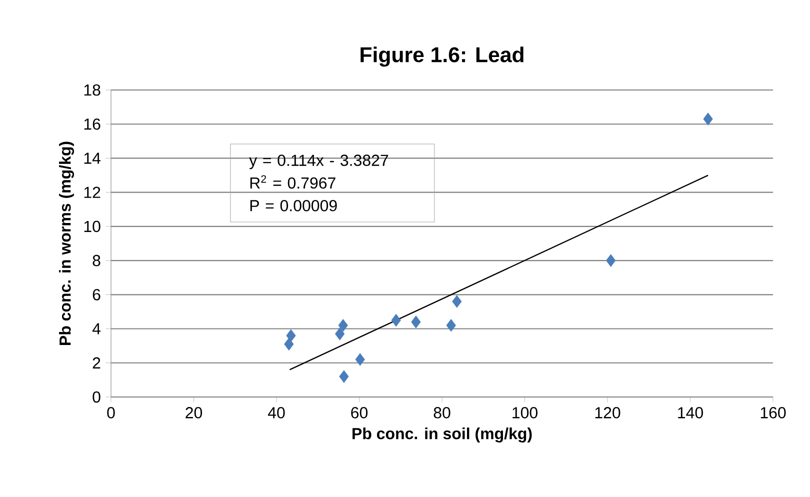 This screenshot has width=810, height=497. I want to click on y-tick-label: 2, so click(96, 362).